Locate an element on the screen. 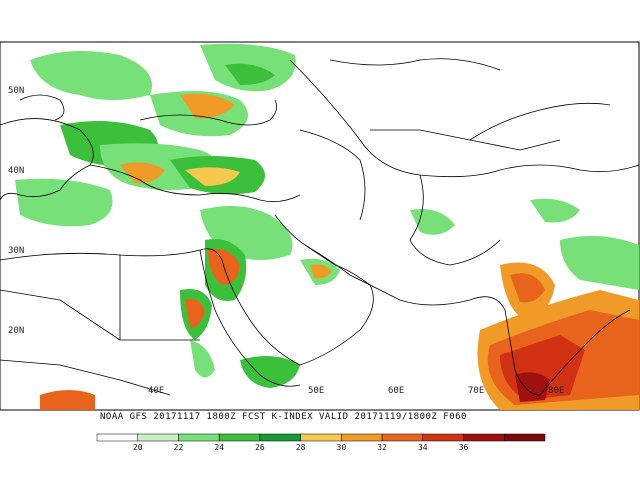 The width and height of the screenshot is (640, 480). colorbar-tick-label: 34 is located at coordinates (423, 447).